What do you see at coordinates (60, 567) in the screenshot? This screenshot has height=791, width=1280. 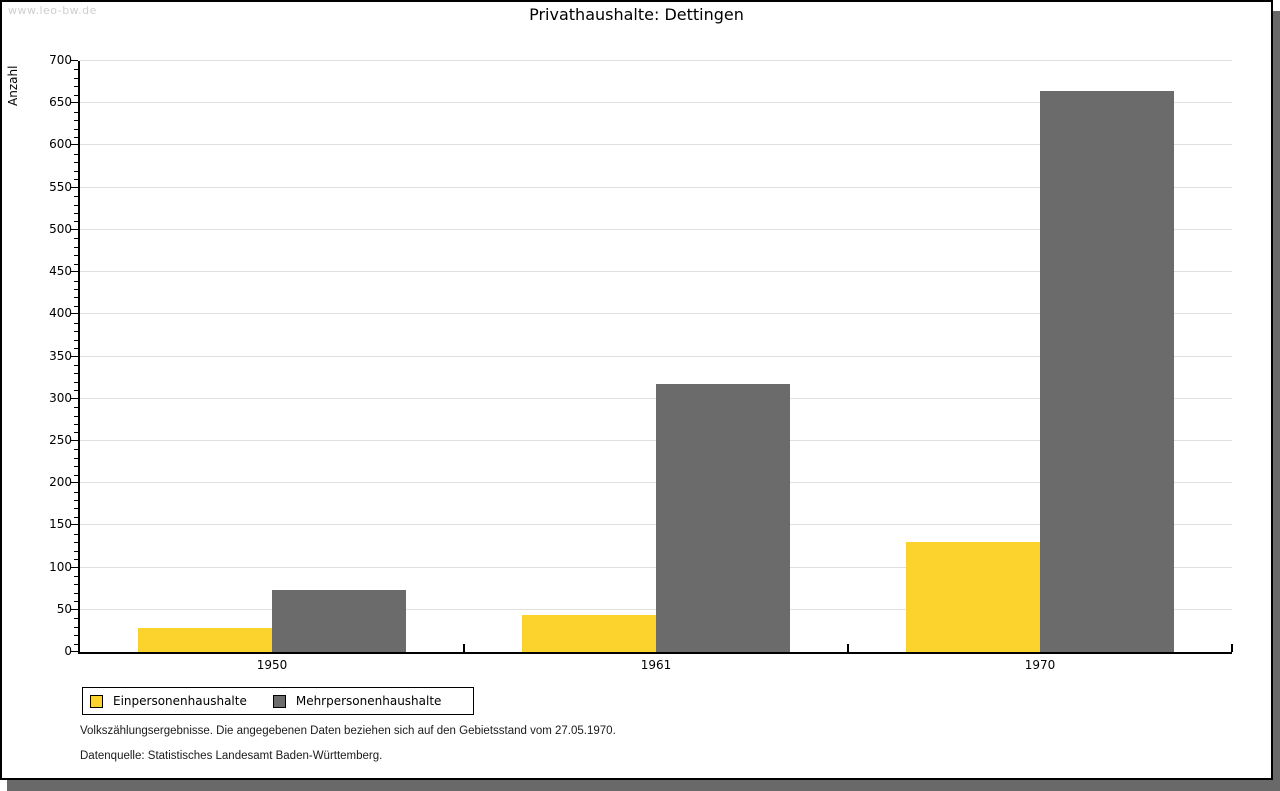 I see `y-axis-tick-label: 100` at bounding box center [60, 567].